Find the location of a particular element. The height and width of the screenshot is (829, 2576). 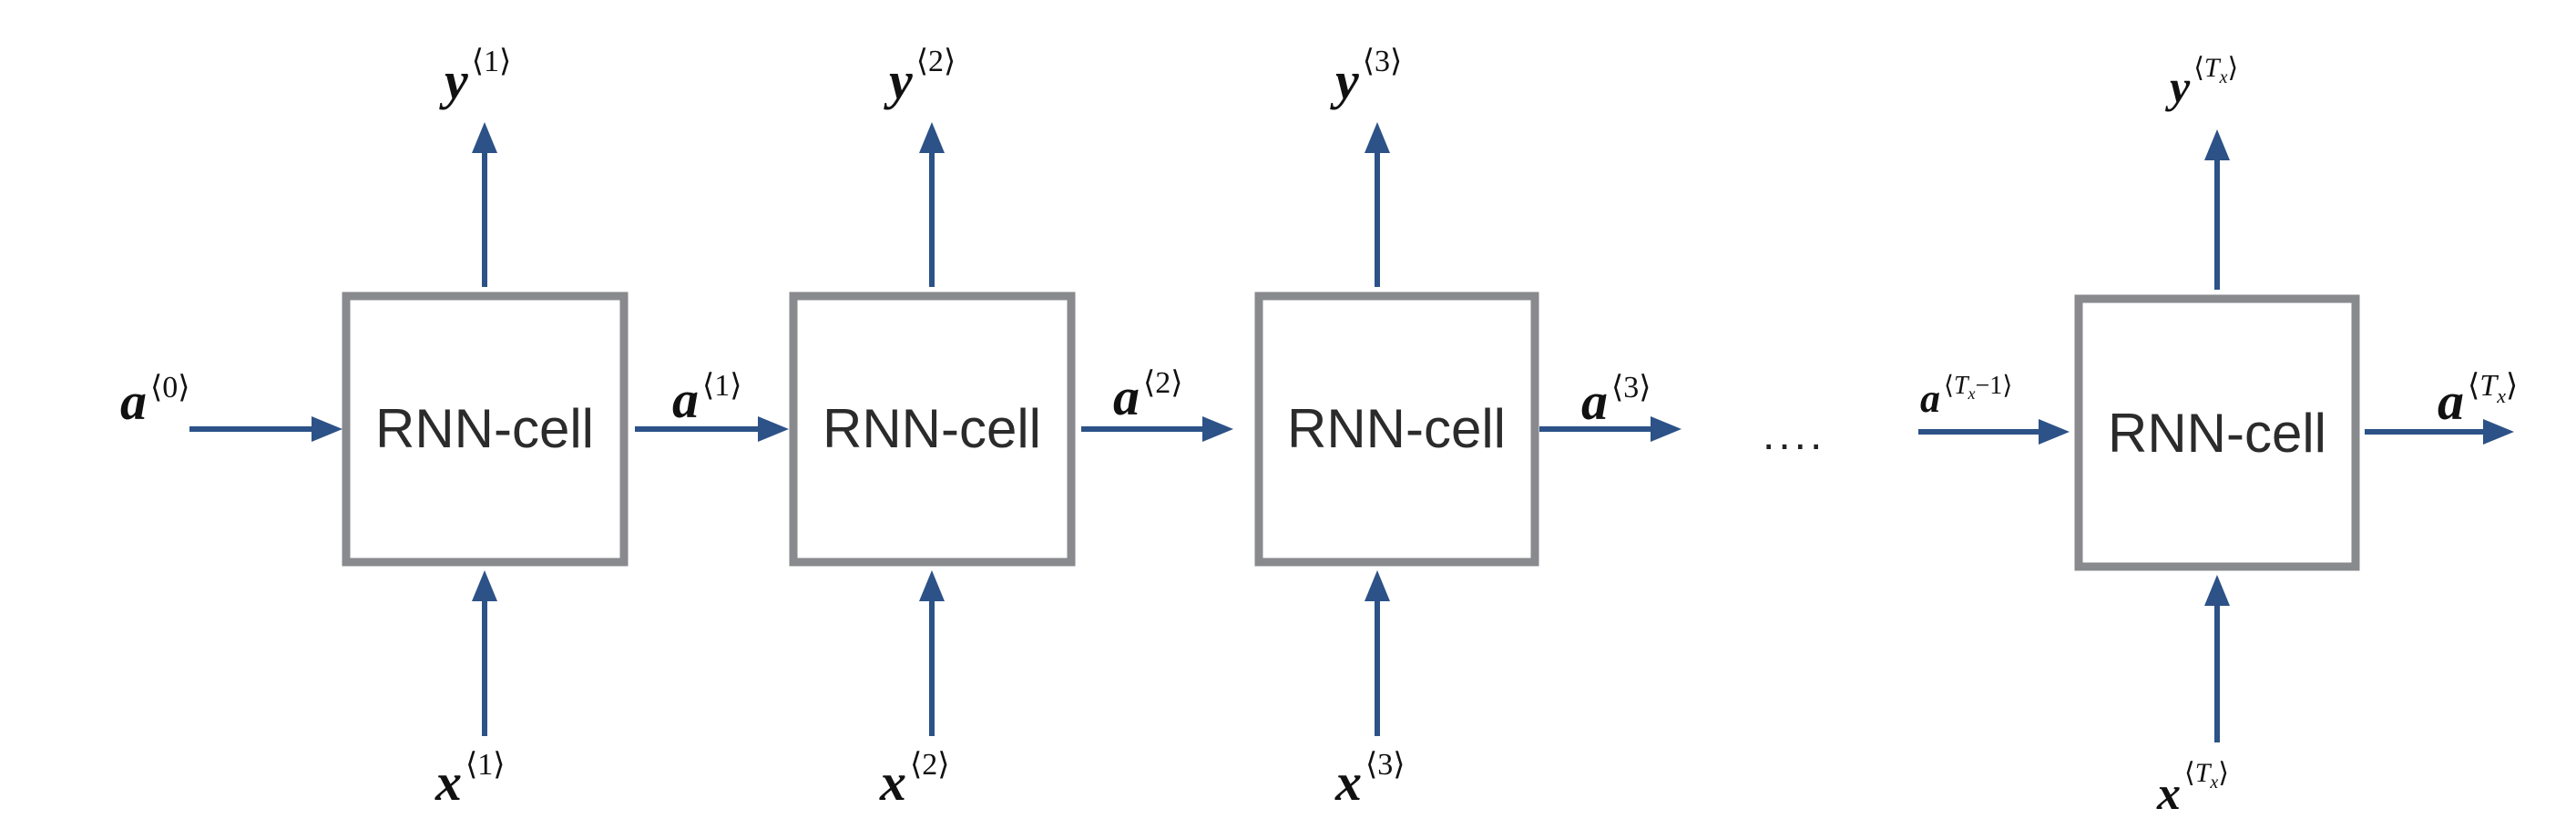

label-y1-index: 1 is located at coordinates (491, 61).